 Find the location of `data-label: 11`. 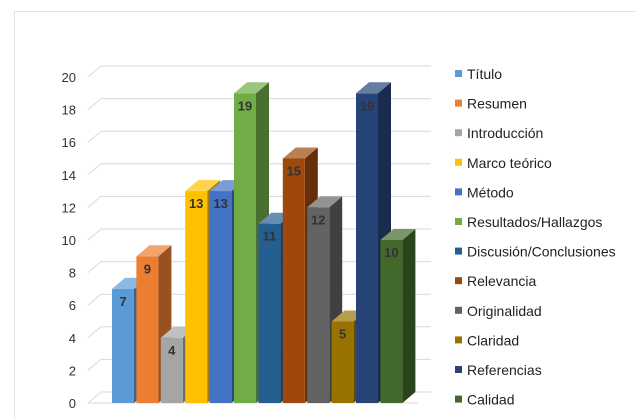

data-label: 11 is located at coordinates (270, 236).